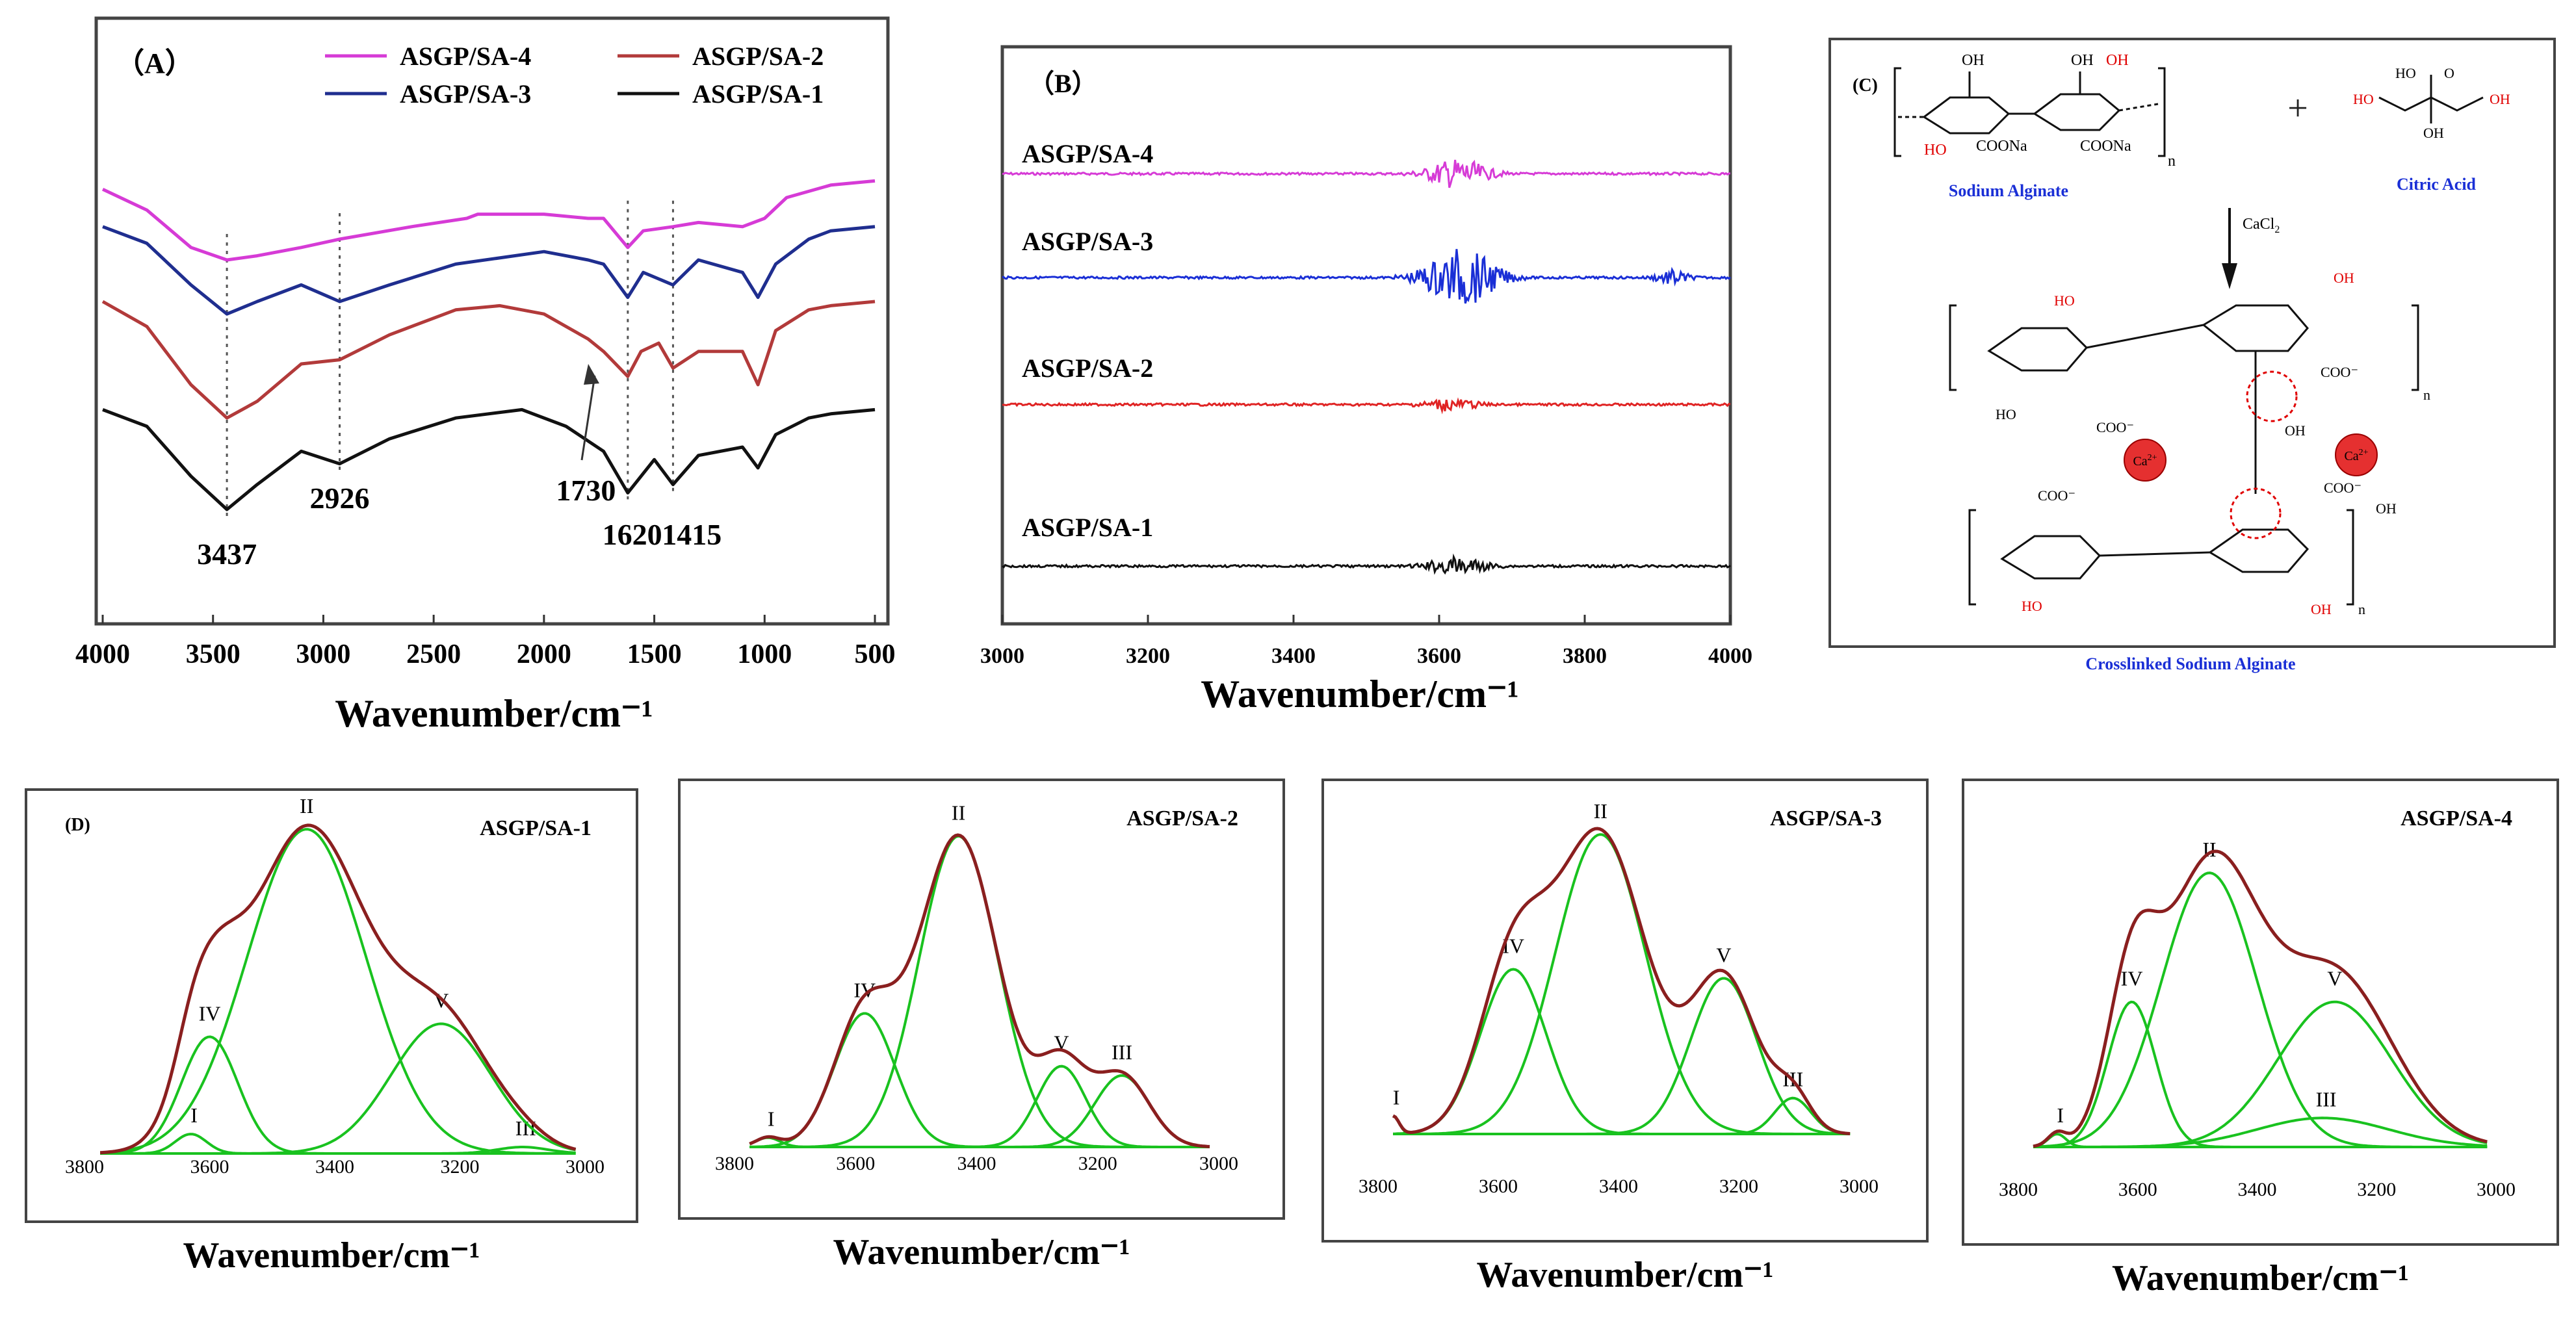 The width and height of the screenshot is (2576, 1340). Describe the element at coordinates (692, 534) in the screenshot. I see `peak-label-1415: 1415` at that location.